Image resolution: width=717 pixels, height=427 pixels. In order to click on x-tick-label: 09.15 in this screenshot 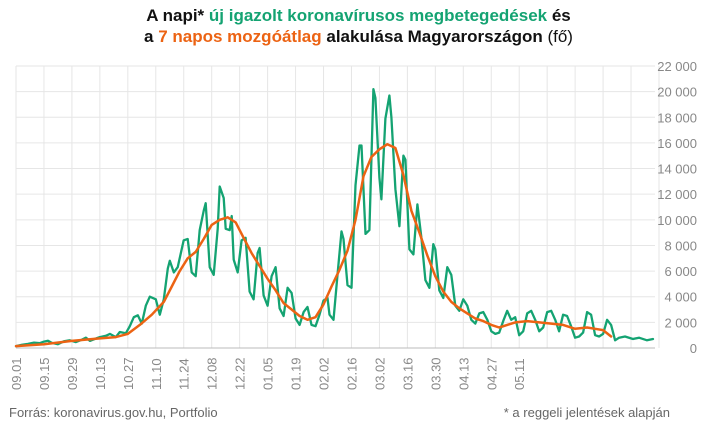, I will do `click(44, 373)`.